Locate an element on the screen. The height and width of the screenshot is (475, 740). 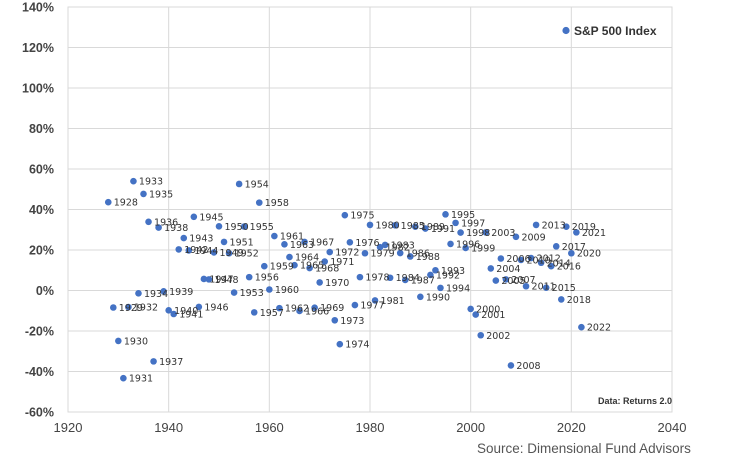
point-label-1947: 1947 is located at coordinates (221, 279).